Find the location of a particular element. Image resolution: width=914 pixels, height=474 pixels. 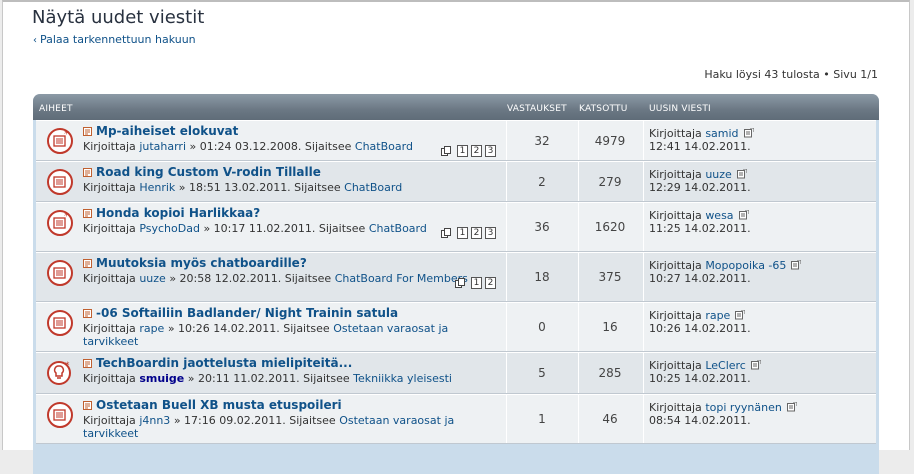

latest-author-link: uuze is located at coordinates (718, 174).